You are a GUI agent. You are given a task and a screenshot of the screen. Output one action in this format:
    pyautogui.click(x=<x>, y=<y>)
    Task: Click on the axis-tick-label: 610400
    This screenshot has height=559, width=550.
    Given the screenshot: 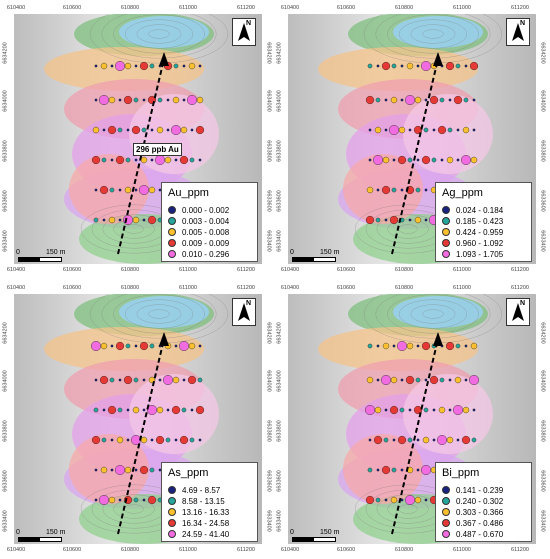 What is the action you would take?
    pyautogui.click(x=290, y=8)
    